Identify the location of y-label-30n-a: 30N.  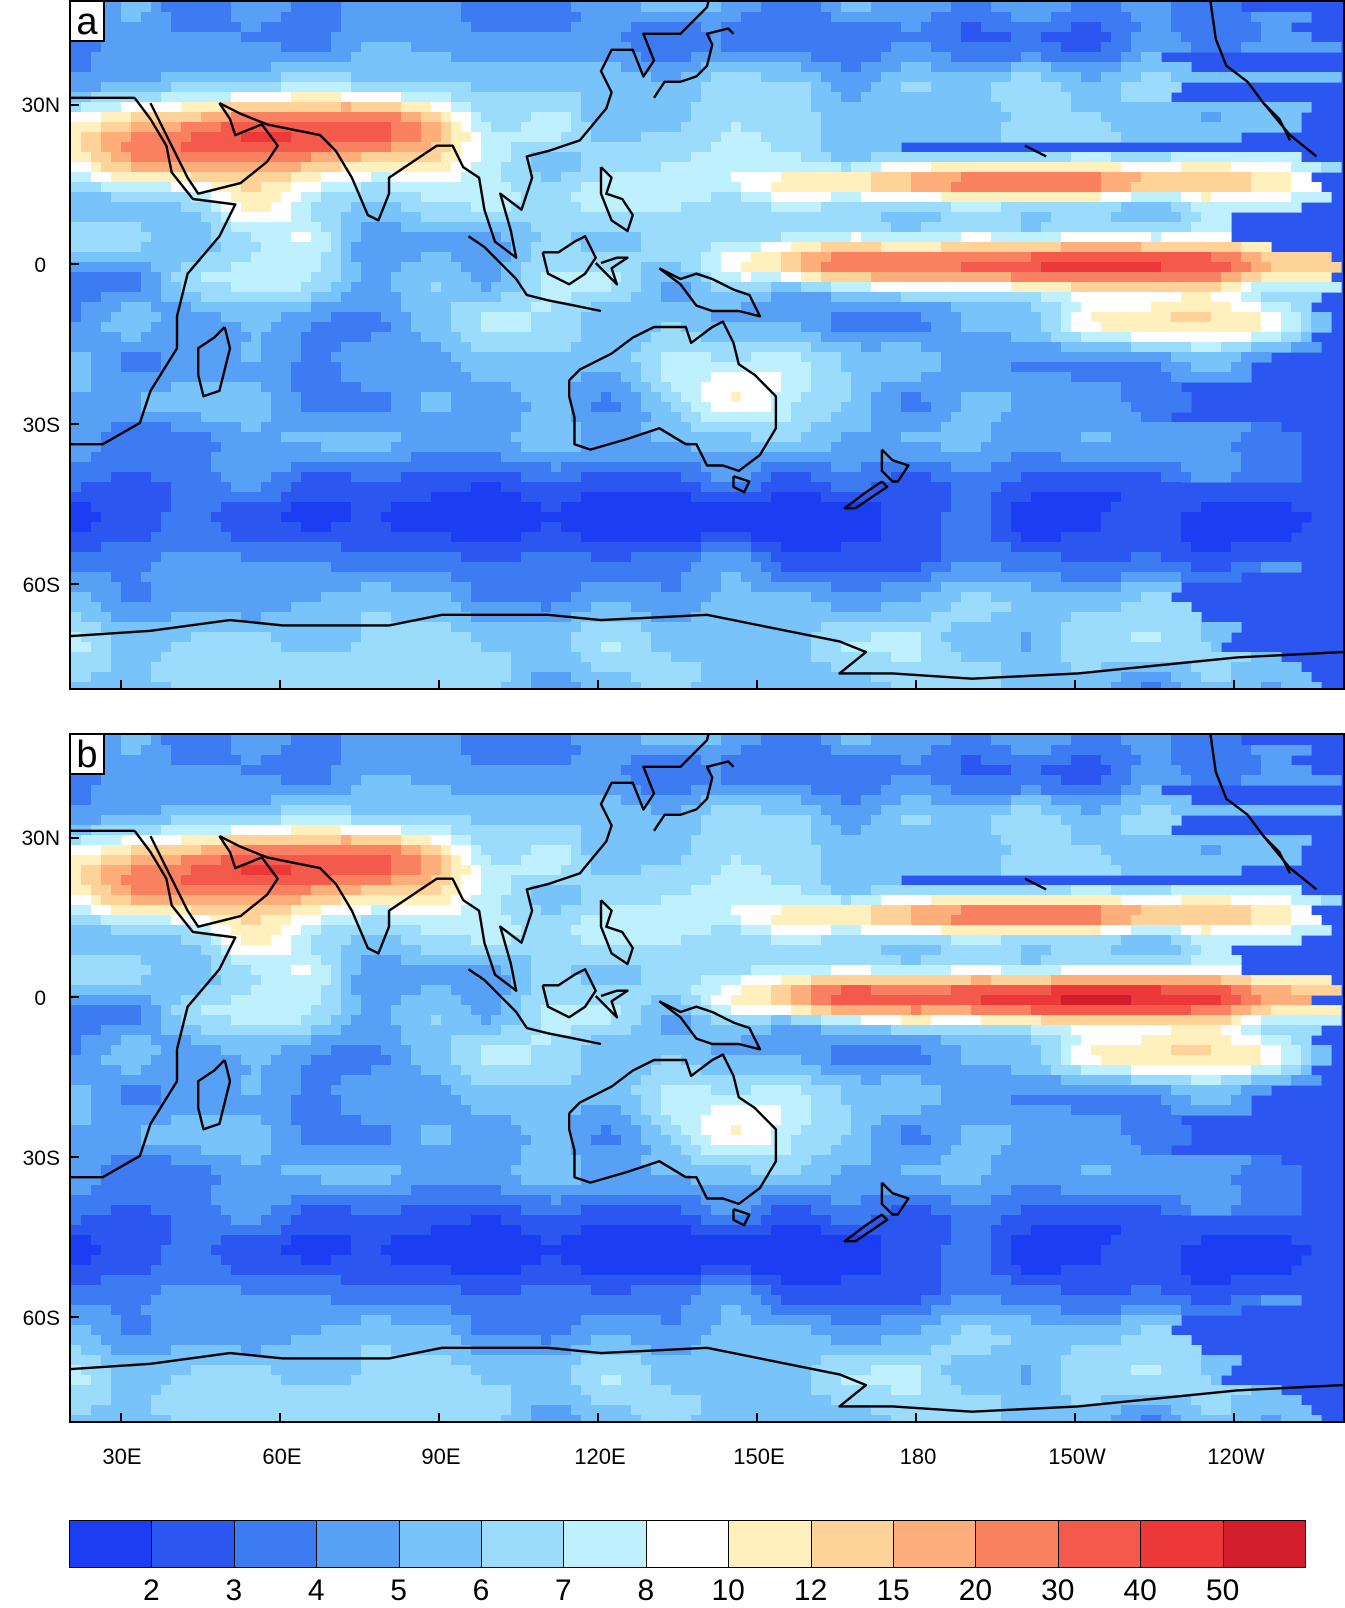
(40, 105).